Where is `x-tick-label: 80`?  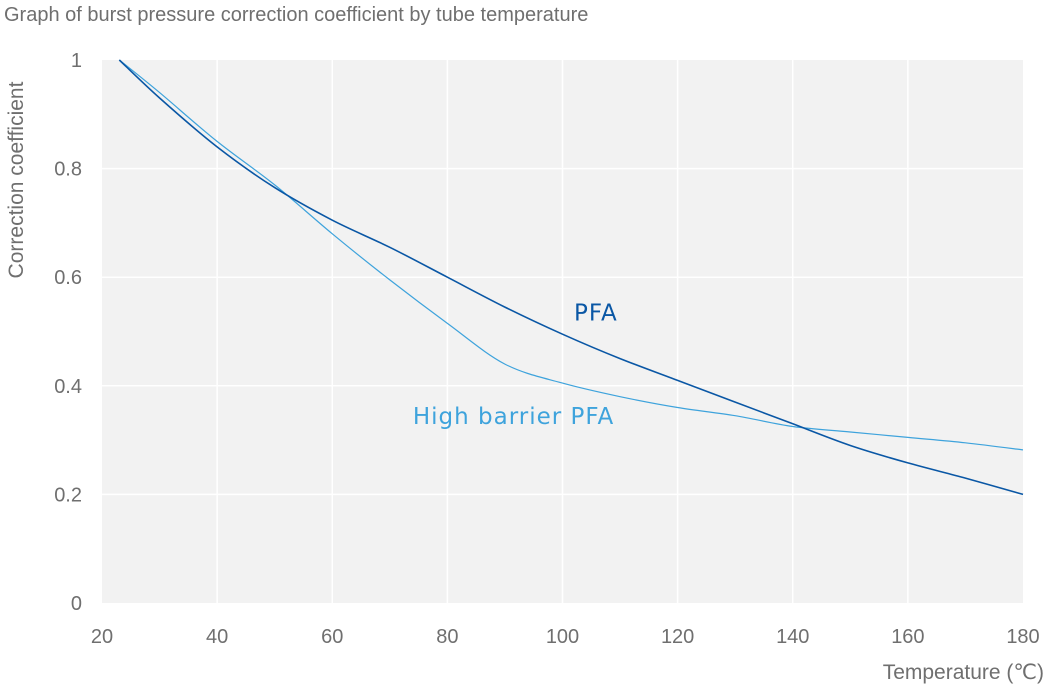 x-tick-label: 80 is located at coordinates (447, 637).